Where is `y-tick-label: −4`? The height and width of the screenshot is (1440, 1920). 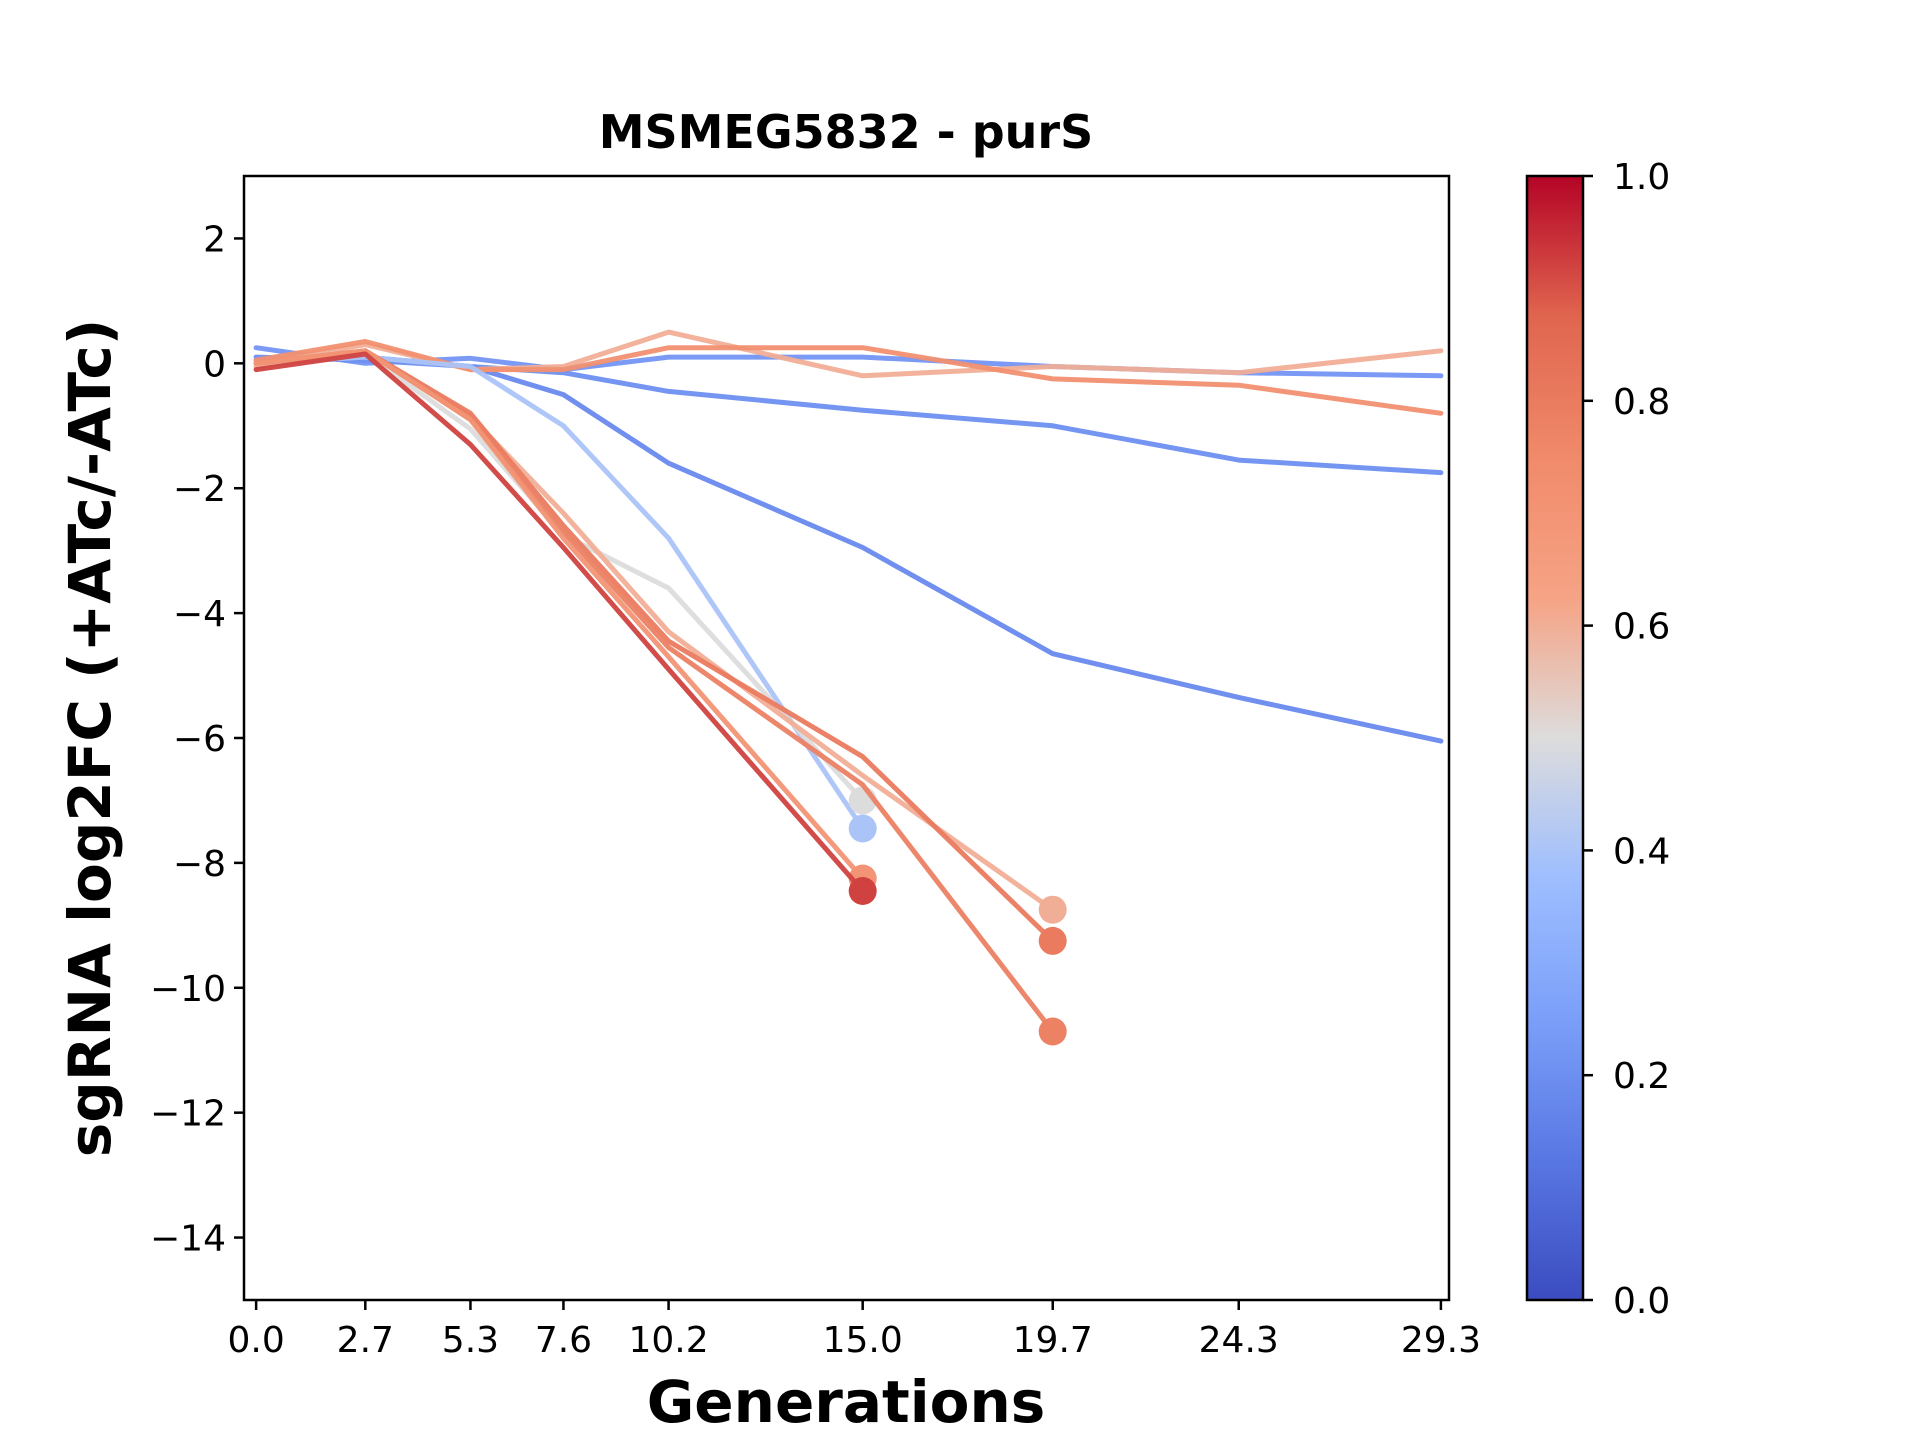 y-tick-label: −4 is located at coordinates (199, 614).